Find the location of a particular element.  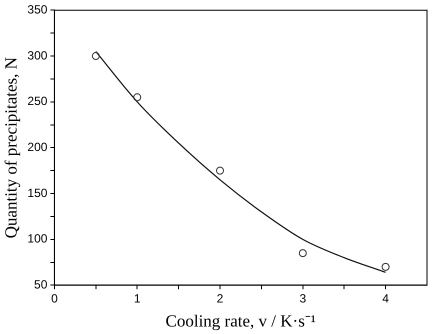

y-tick-label: 100 is located at coordinates (37, 239).